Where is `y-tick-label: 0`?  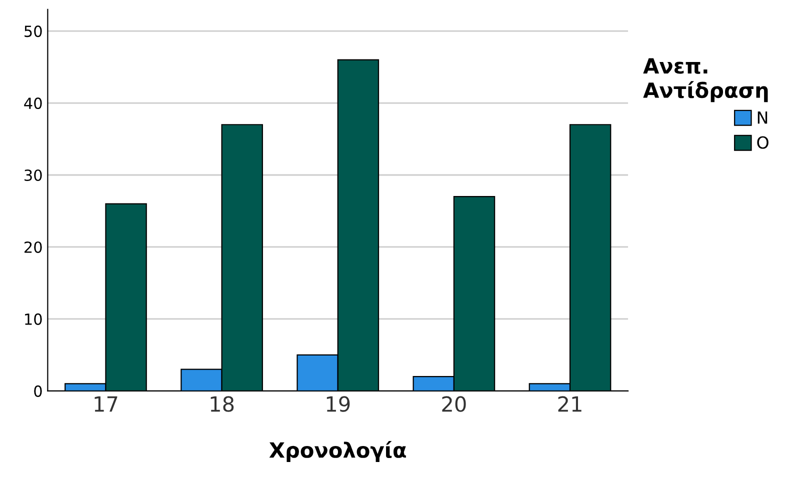
y-tick-label: 0 is located at coordinates (38, 391).